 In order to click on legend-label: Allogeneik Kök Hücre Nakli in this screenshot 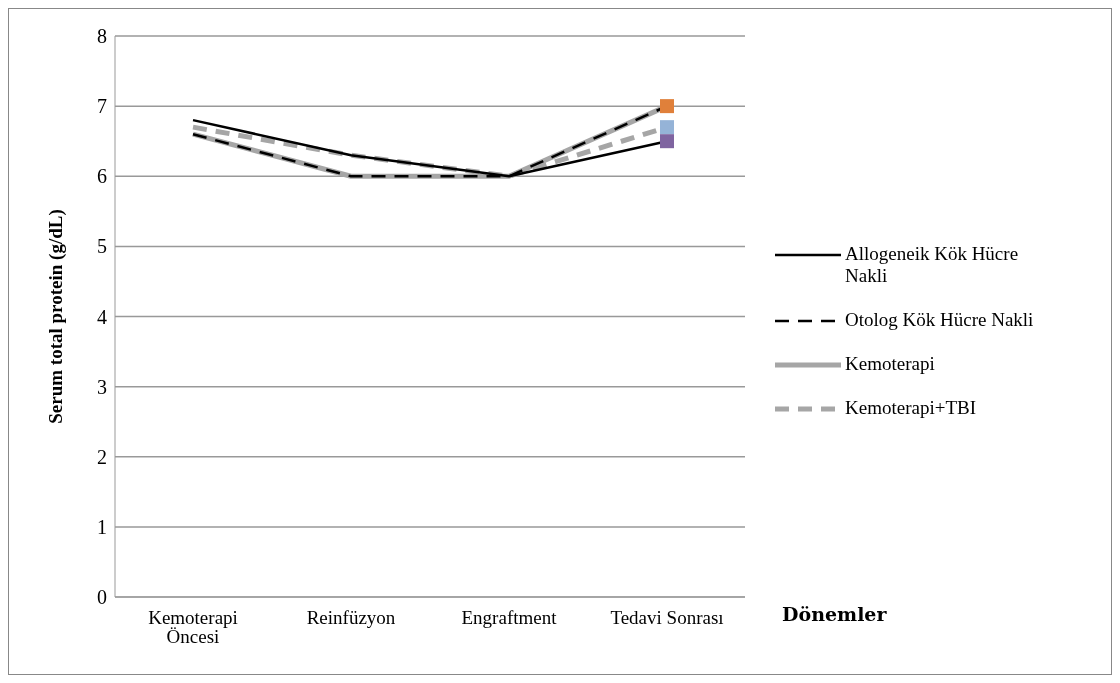, I will do `click(932, 264)`.